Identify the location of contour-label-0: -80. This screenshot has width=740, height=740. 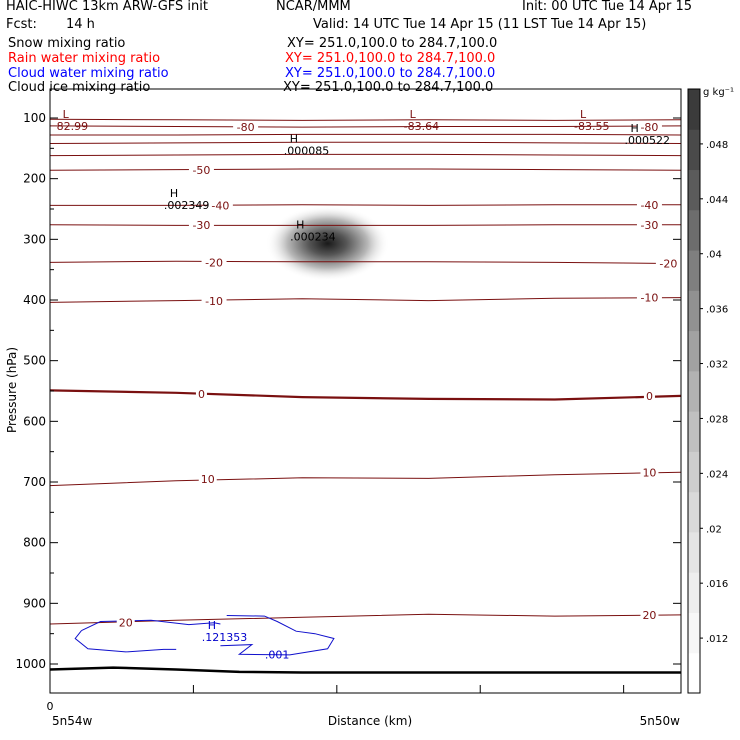
(246, 127).